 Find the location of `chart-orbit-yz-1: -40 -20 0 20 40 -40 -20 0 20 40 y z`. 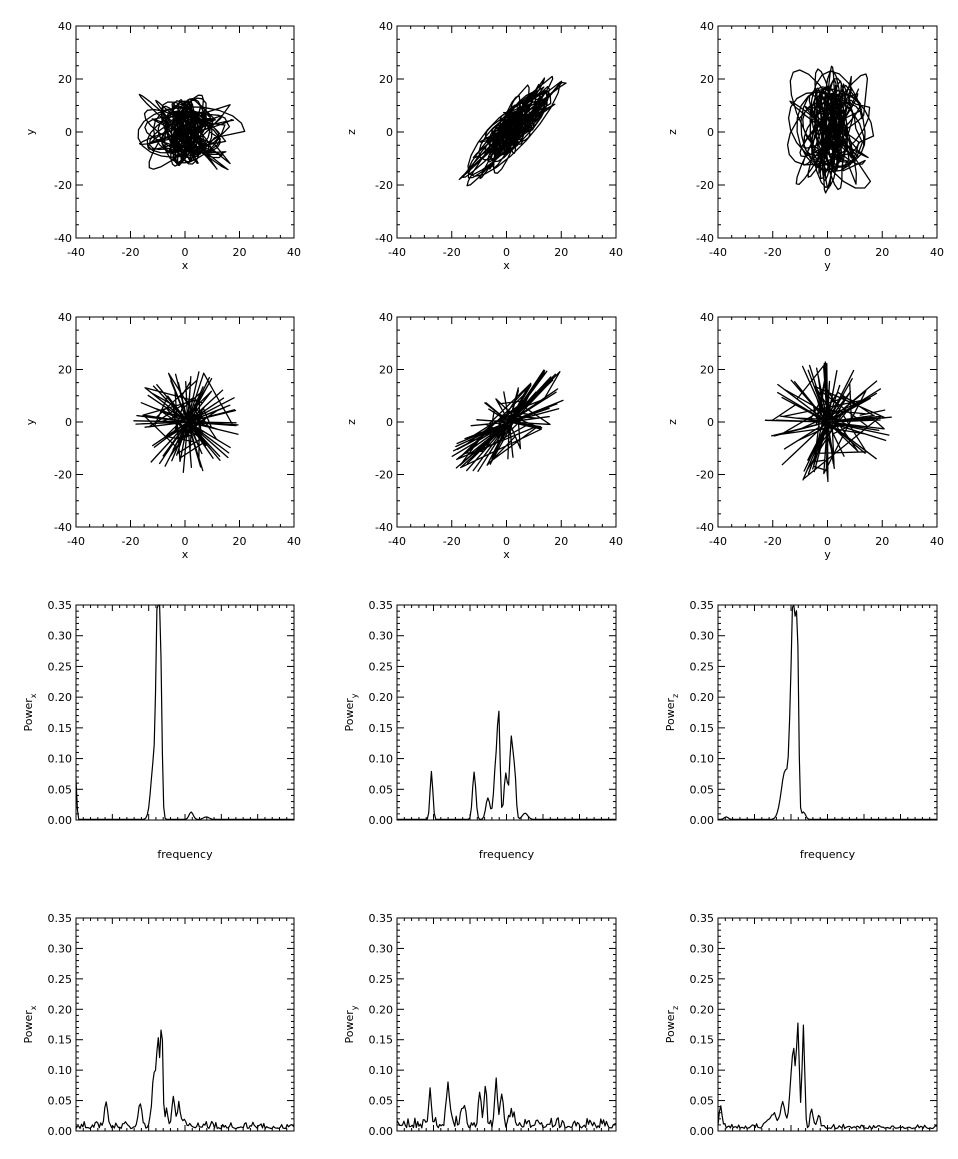

chart-orbit-yz-1: -40 -20 0 20 40 -40 -20 0 20 40 y z is located at coordinates (805, 146).